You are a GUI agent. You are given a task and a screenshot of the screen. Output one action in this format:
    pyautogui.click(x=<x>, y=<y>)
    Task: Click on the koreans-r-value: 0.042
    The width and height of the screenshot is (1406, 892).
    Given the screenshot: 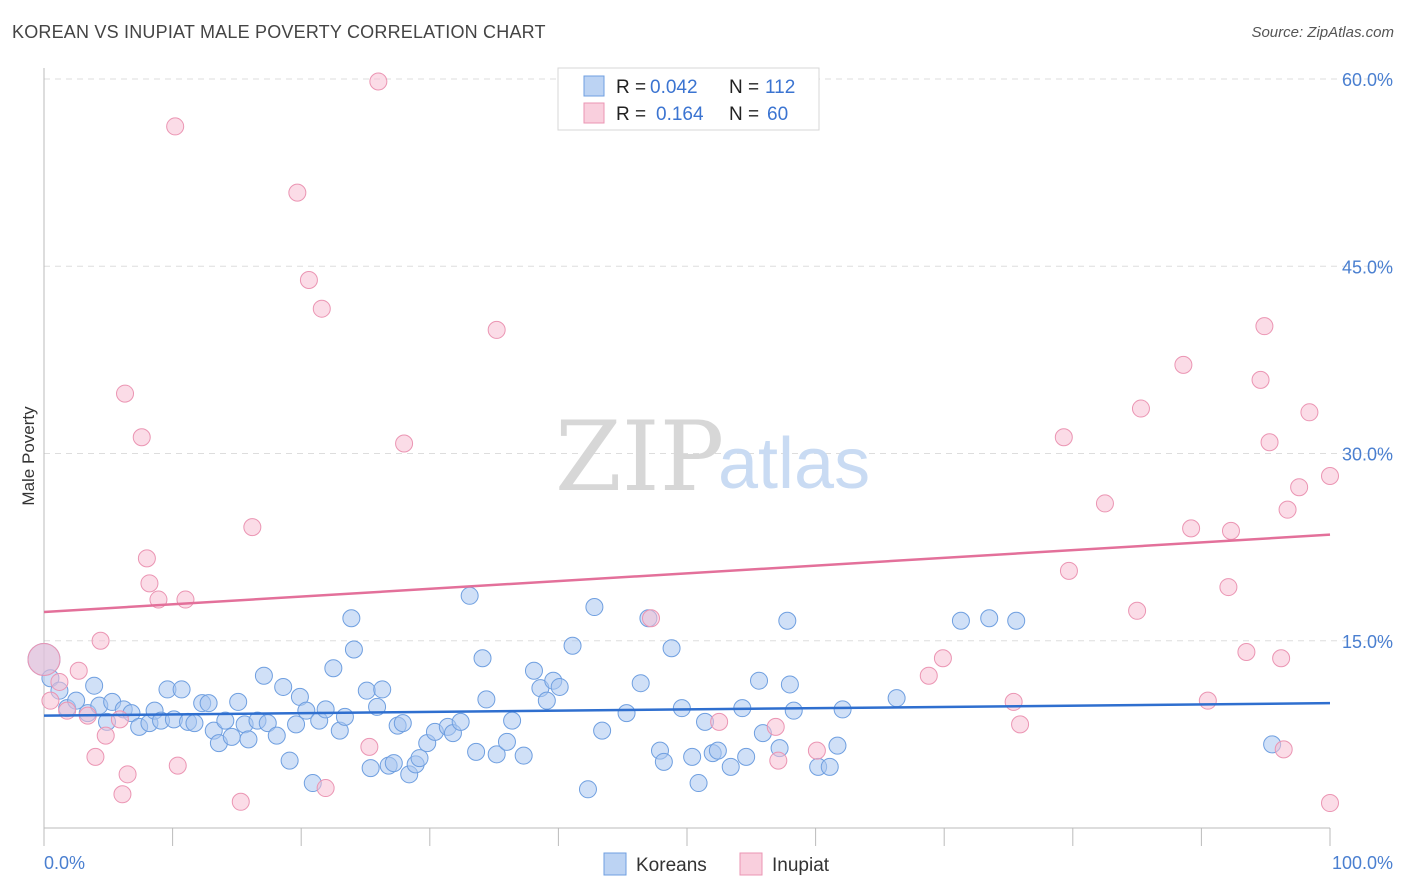 What is the action you would take?
    pyautogui.click(x=674, y=87)
    